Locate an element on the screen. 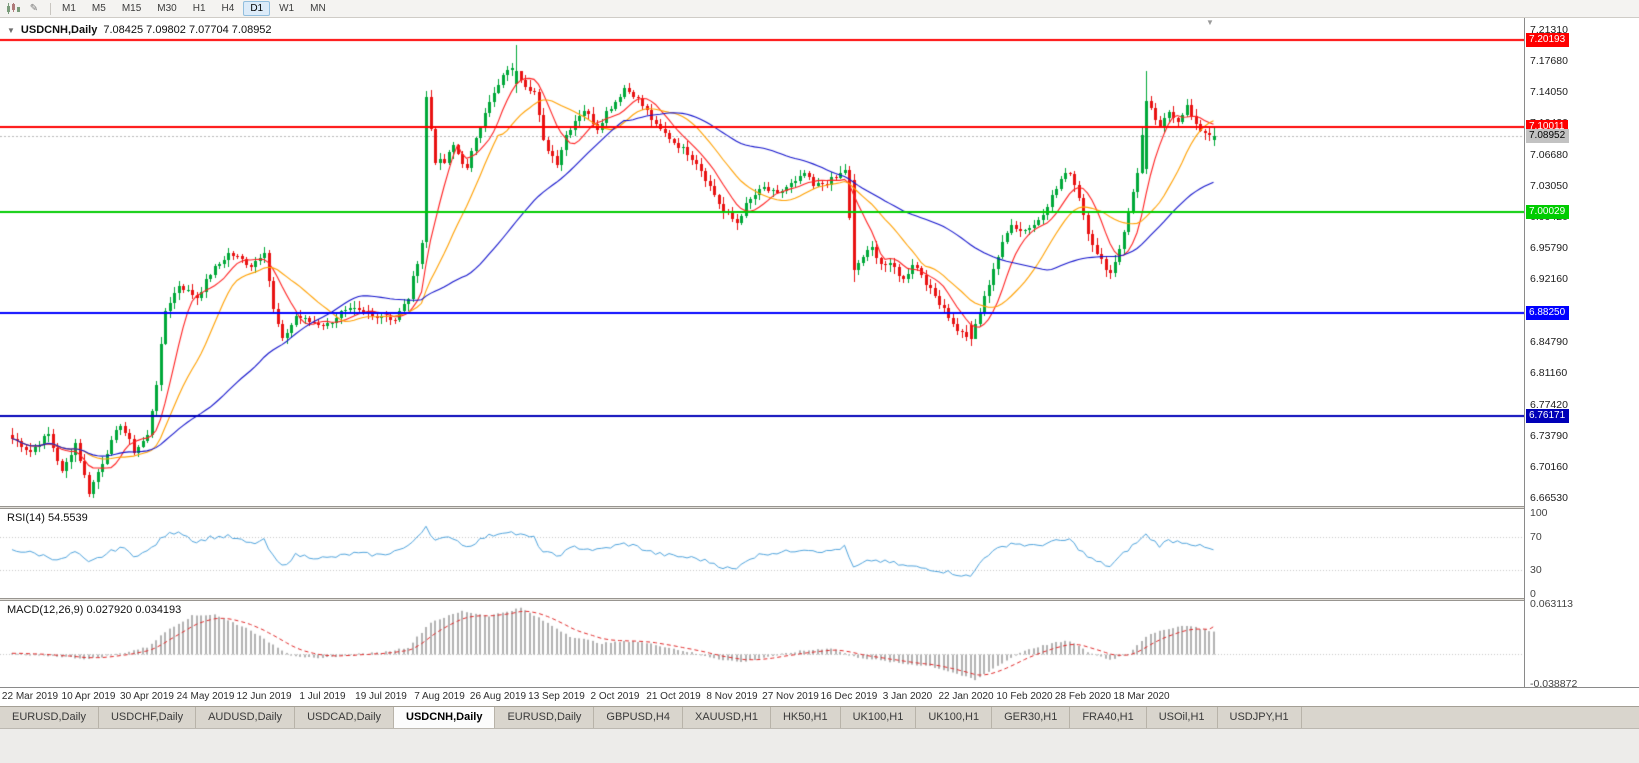 The width and height of the screenshot is (1639, 763). macd-scale-label: 0.063113 is located at coordinates (1552, 604).